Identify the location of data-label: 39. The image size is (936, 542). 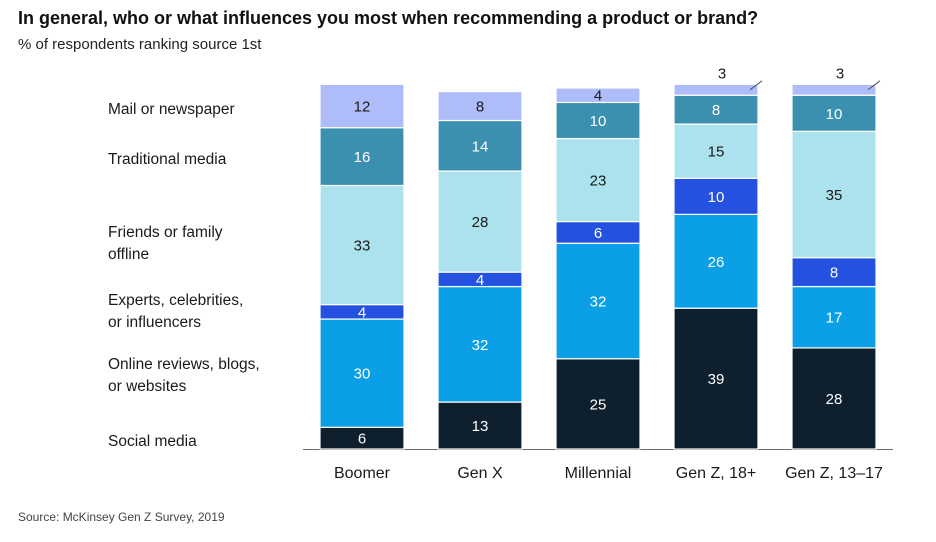
(716, 379).